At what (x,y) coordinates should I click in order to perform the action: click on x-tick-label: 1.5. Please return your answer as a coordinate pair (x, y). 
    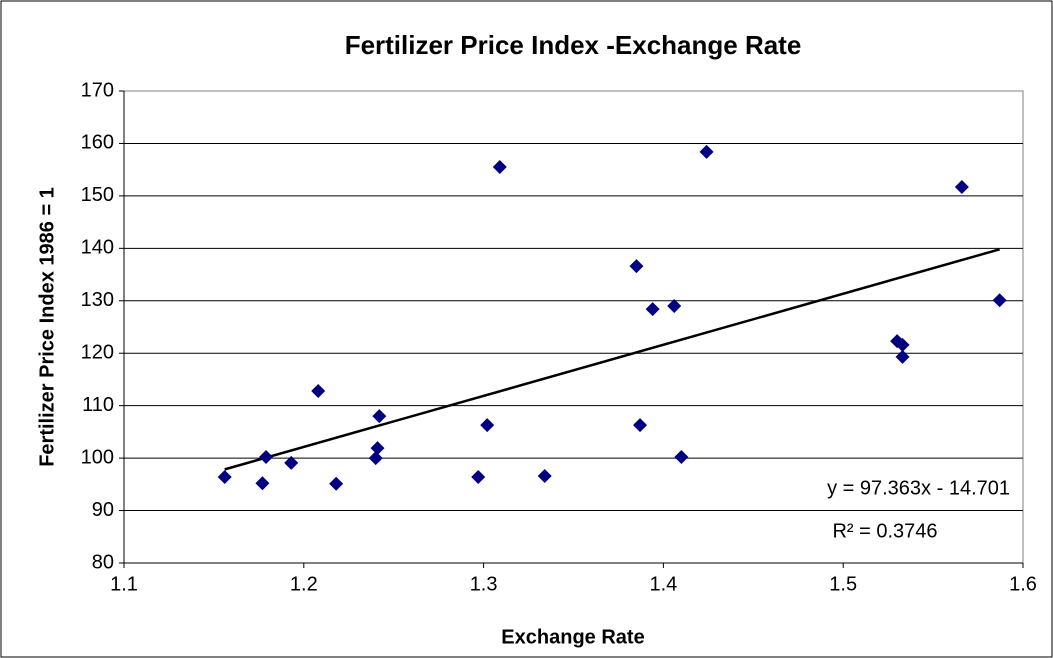
    Looking at the image, I should click on (843, 584).